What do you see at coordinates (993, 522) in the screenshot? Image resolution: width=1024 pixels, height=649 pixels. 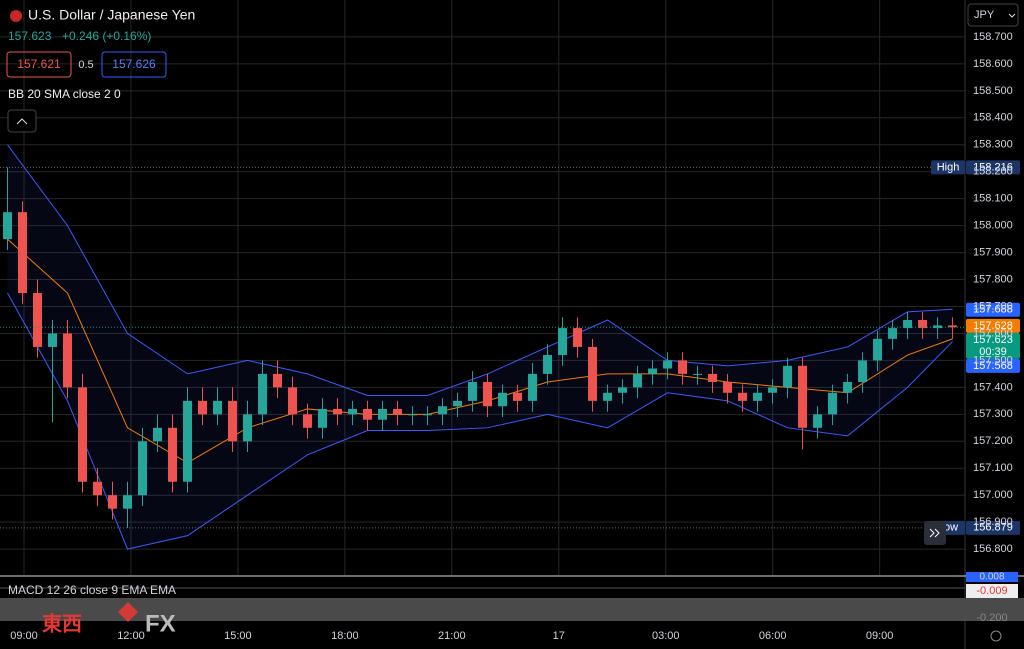 I see `y-tick-label: 156.900` at bounding box center [993, 522].